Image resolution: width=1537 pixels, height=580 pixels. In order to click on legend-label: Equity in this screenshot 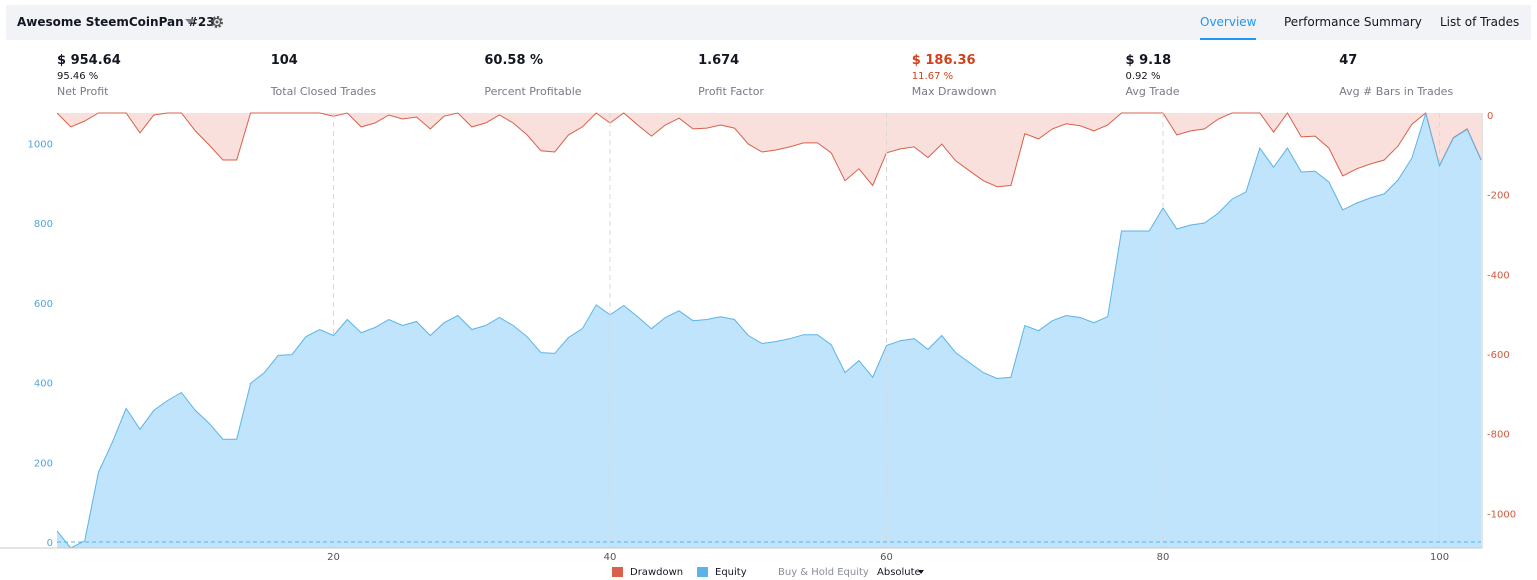, I will do `click(731, 572)`.